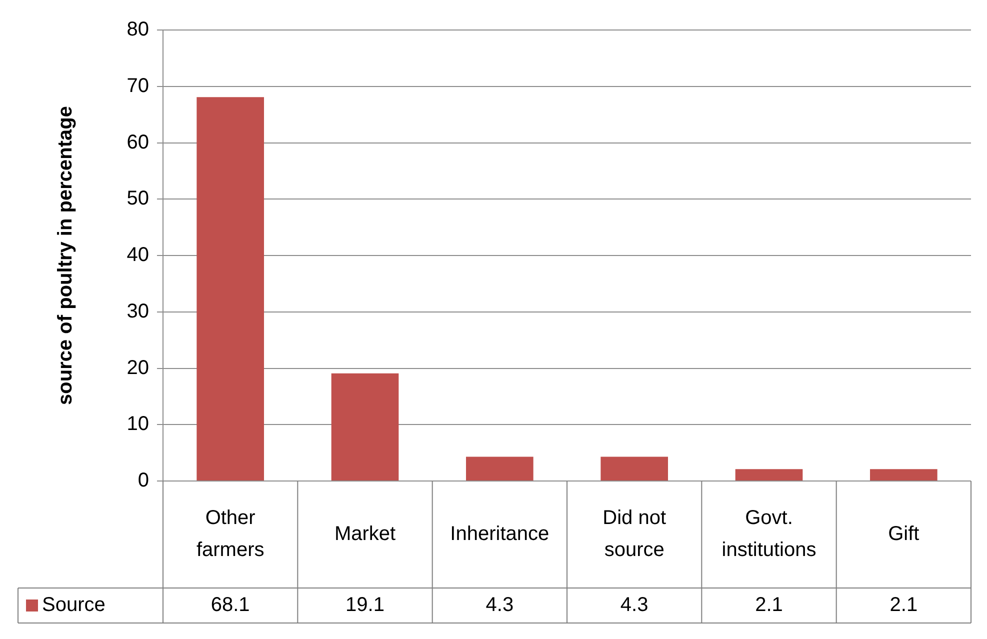  I want to click on x-tick-label: Market, so click(365, 534).